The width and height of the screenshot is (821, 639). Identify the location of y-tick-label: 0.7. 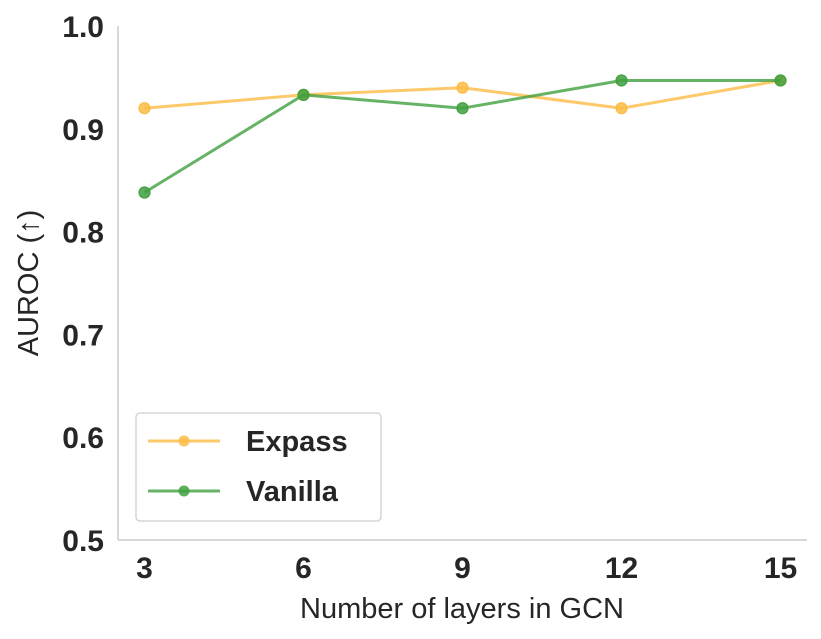
(83, 335).